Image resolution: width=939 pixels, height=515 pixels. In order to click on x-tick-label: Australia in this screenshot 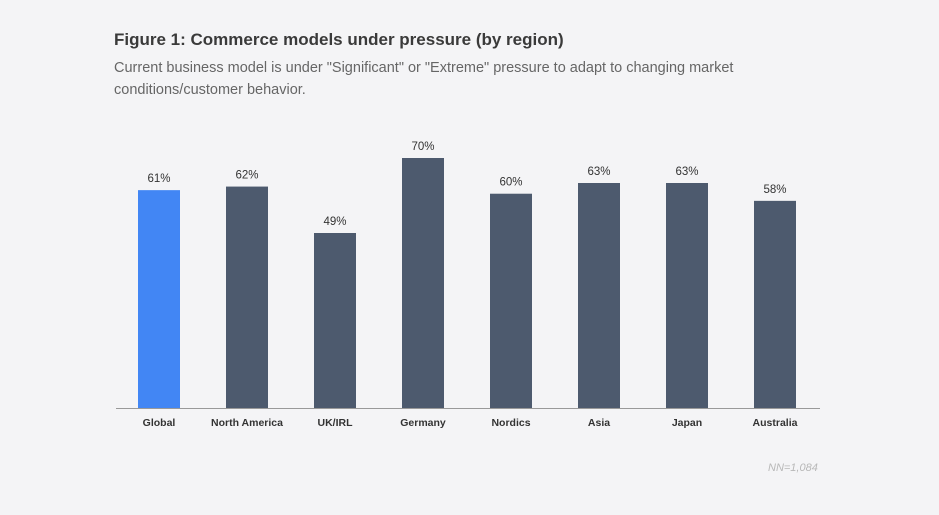, I will do `click(775, 423)`.